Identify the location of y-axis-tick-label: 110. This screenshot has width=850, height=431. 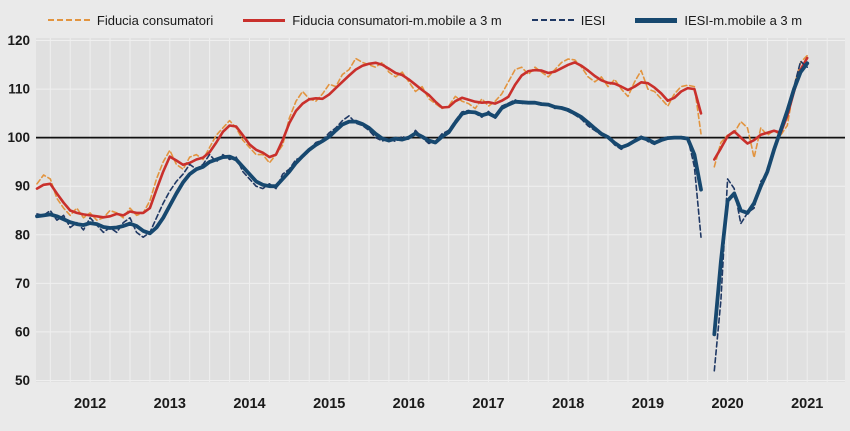
(19, 89).